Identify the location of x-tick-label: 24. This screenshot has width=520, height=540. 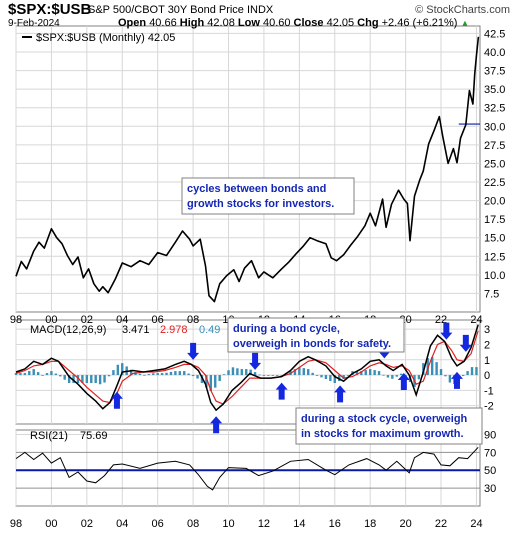
(476, 524).